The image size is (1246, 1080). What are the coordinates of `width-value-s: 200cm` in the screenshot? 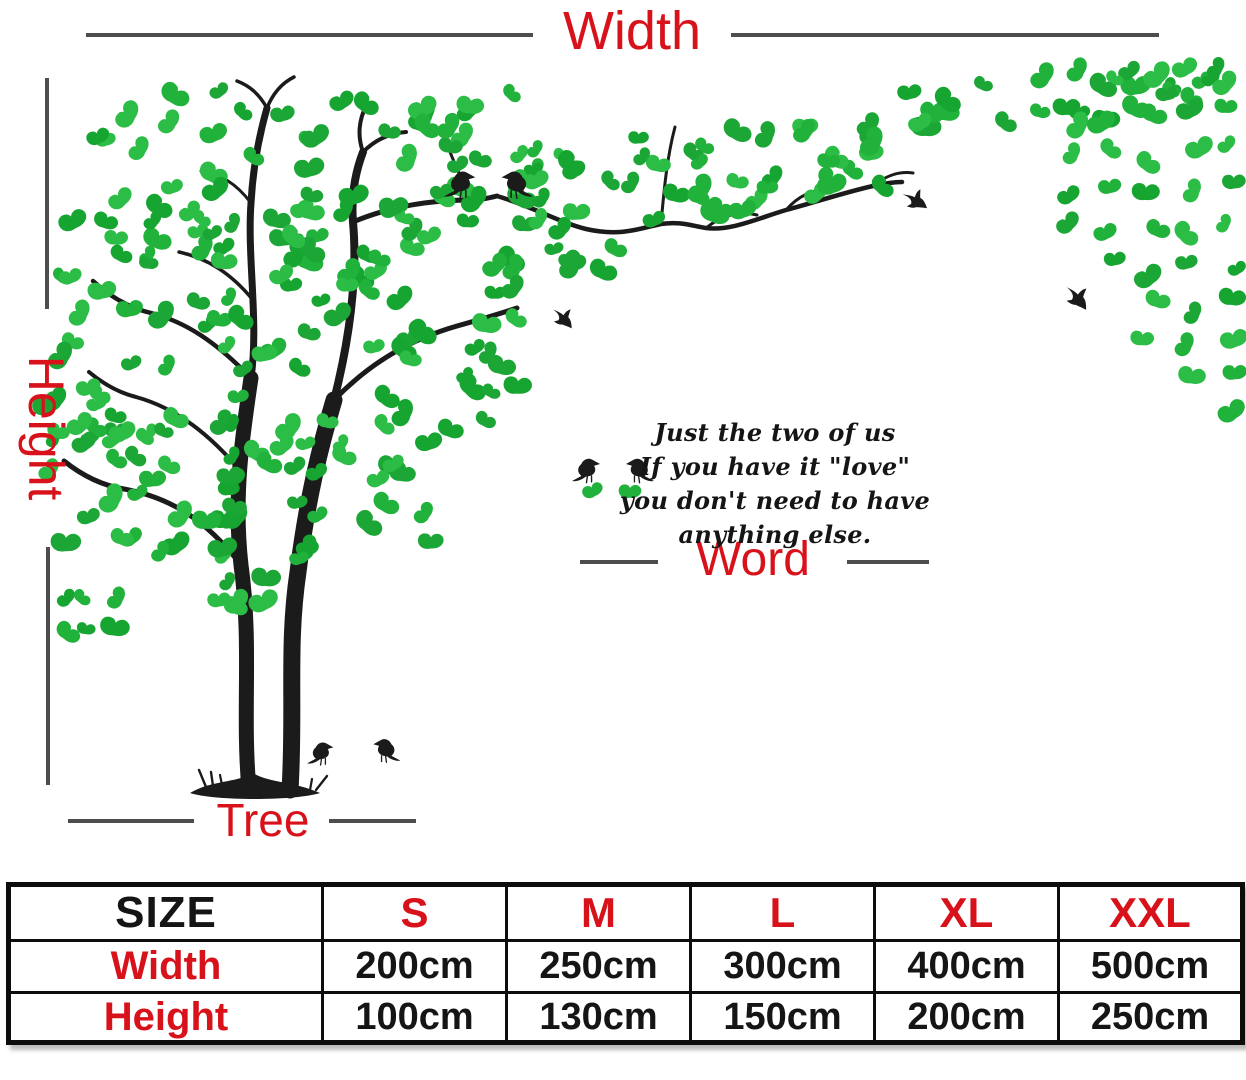 It's located at (414, 966).